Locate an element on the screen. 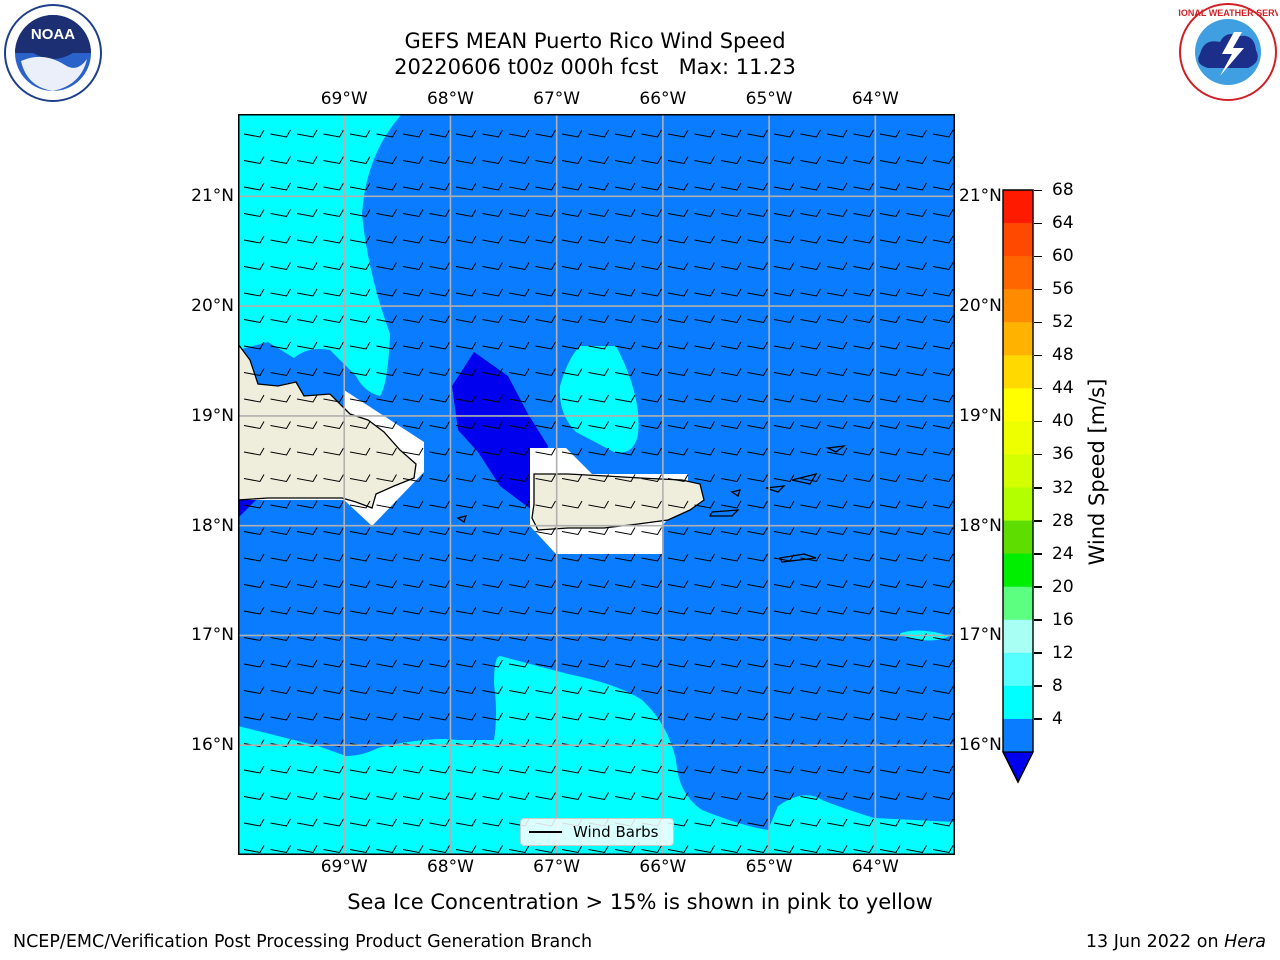  lon-label-bottom: 65°W is located at coordinates (769, 867).